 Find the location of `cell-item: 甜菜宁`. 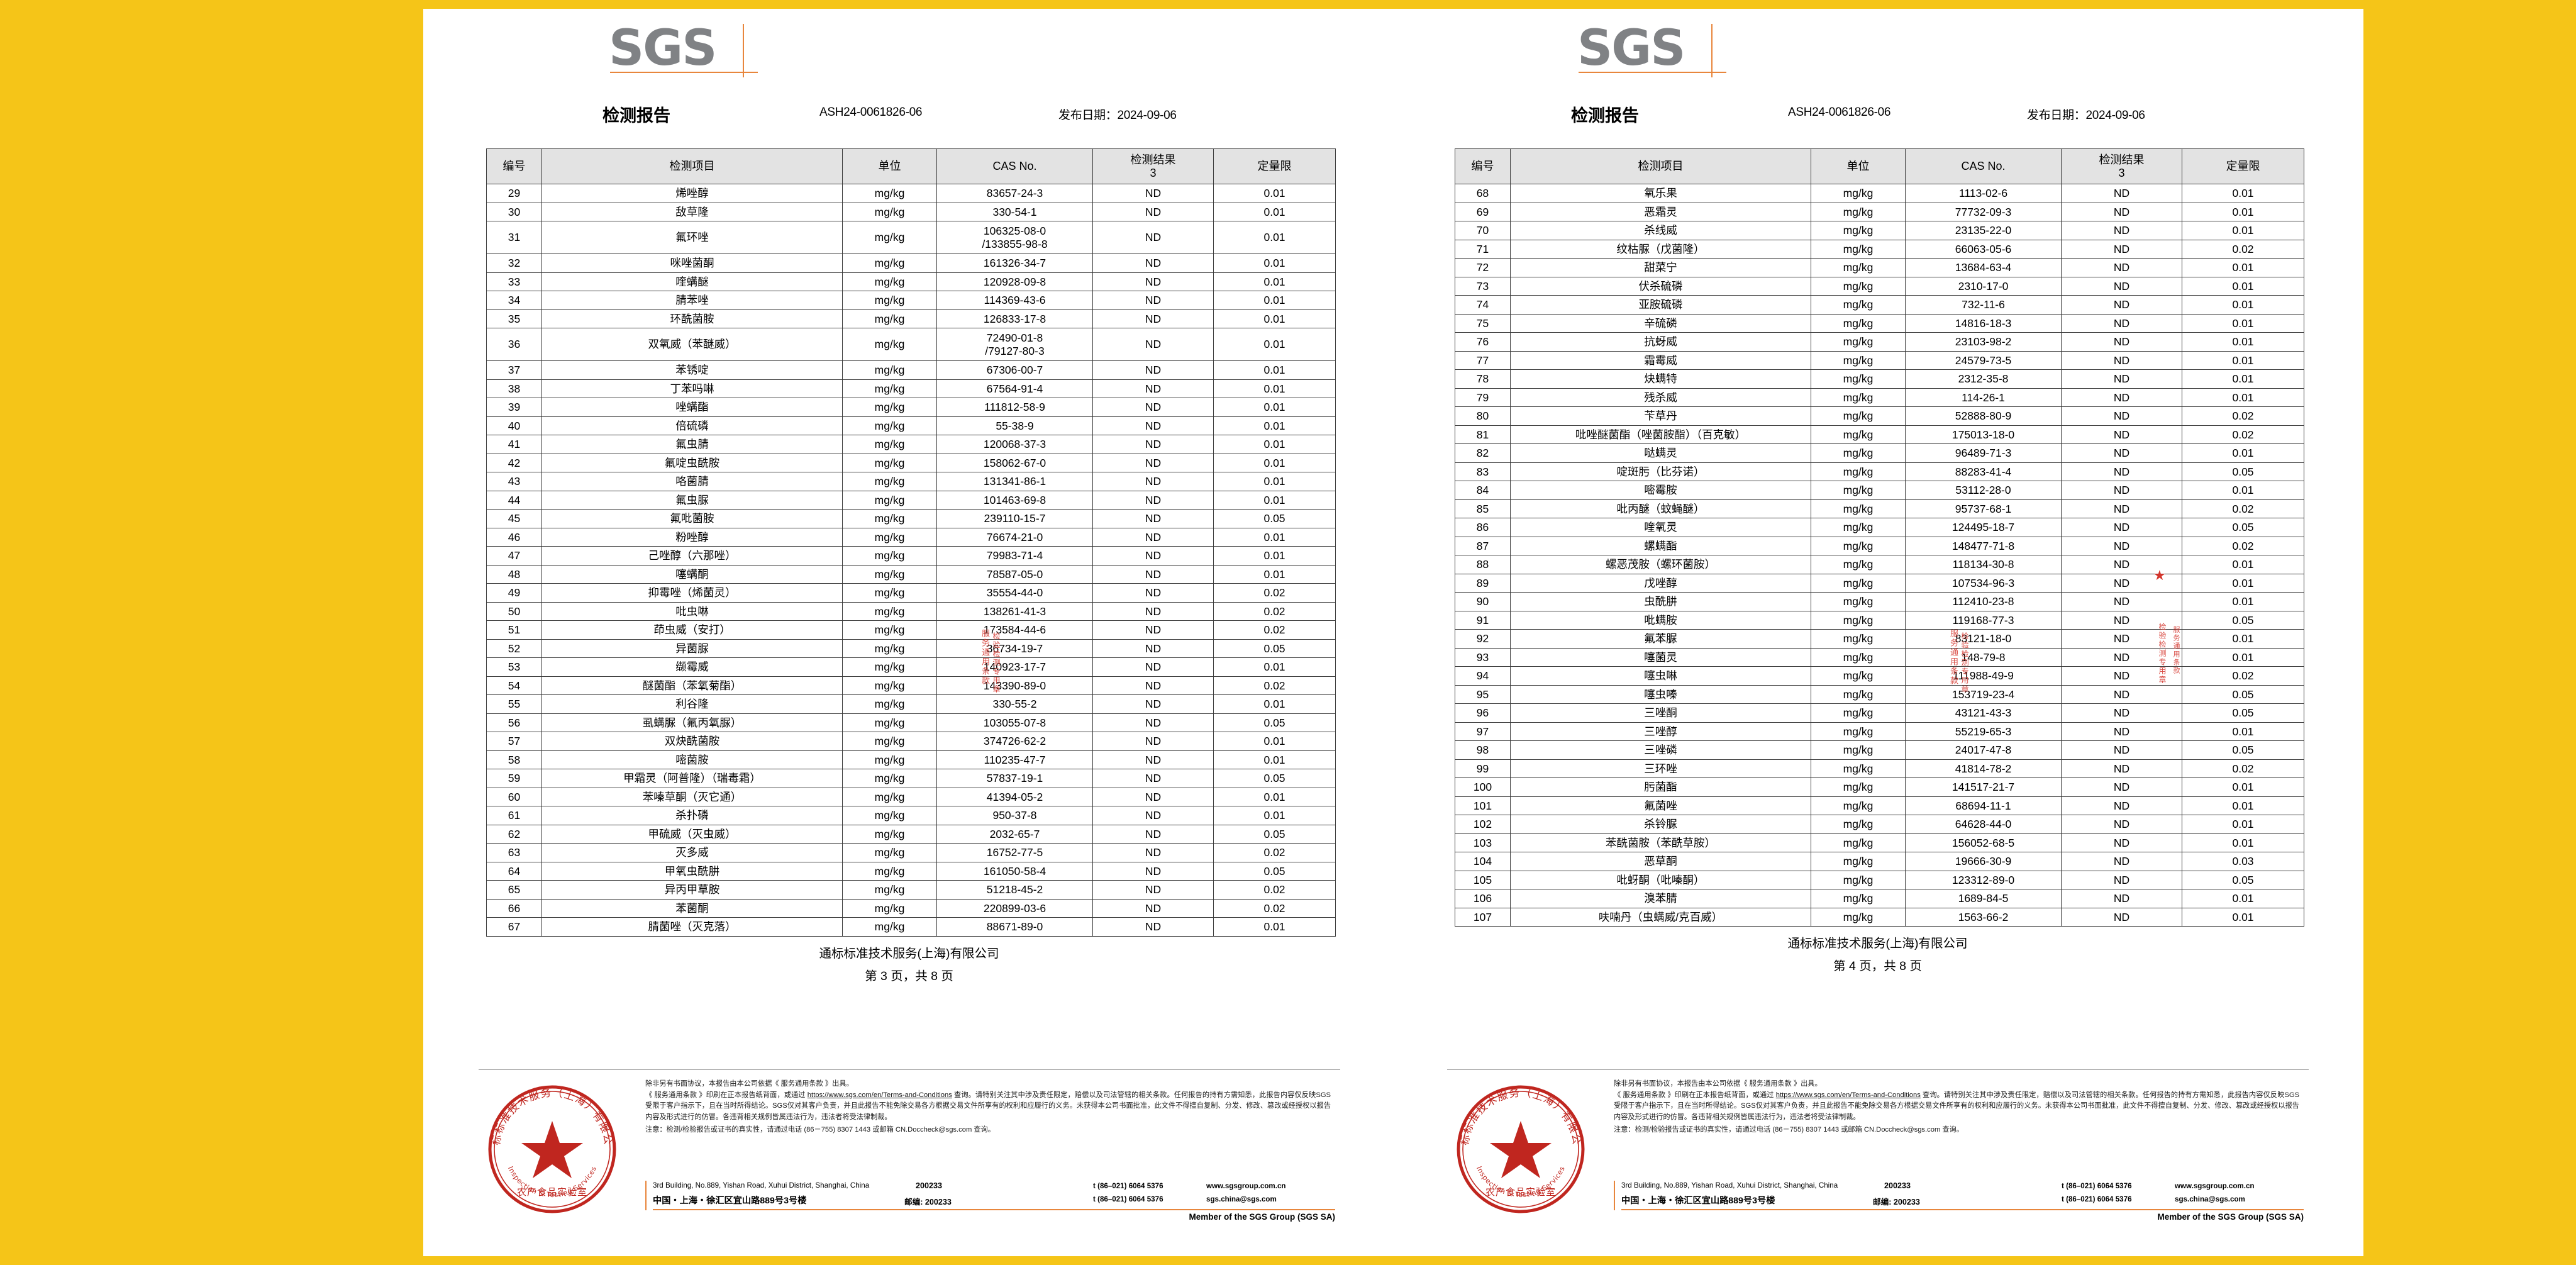

cell-item: 甜菜宁 is located at coordinates (1660, 267).